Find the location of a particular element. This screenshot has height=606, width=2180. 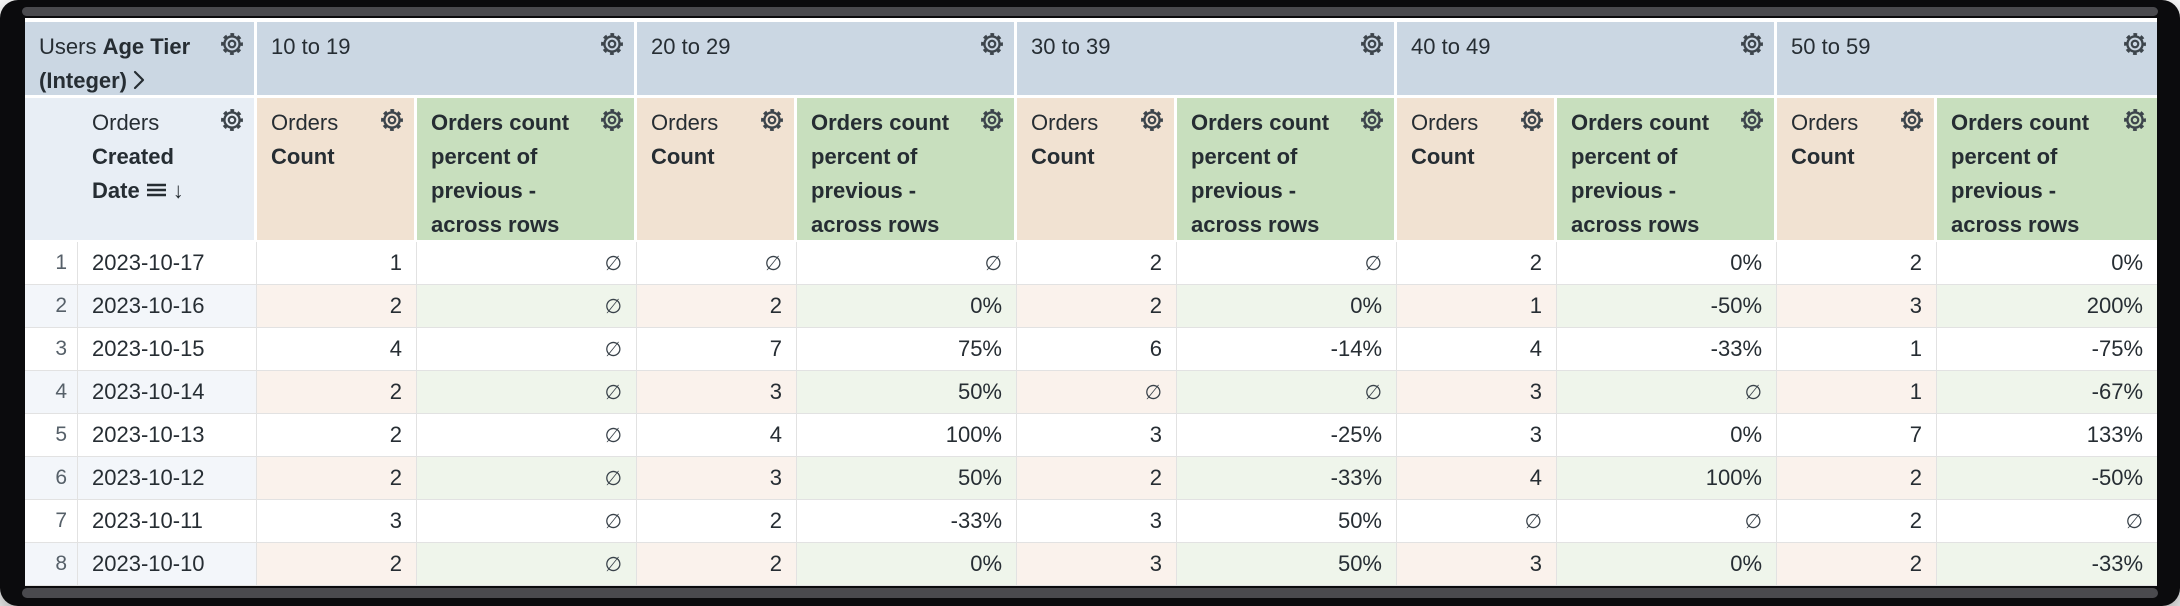

cell-date: 2023-10-10 is located at coordinates (167, 564).